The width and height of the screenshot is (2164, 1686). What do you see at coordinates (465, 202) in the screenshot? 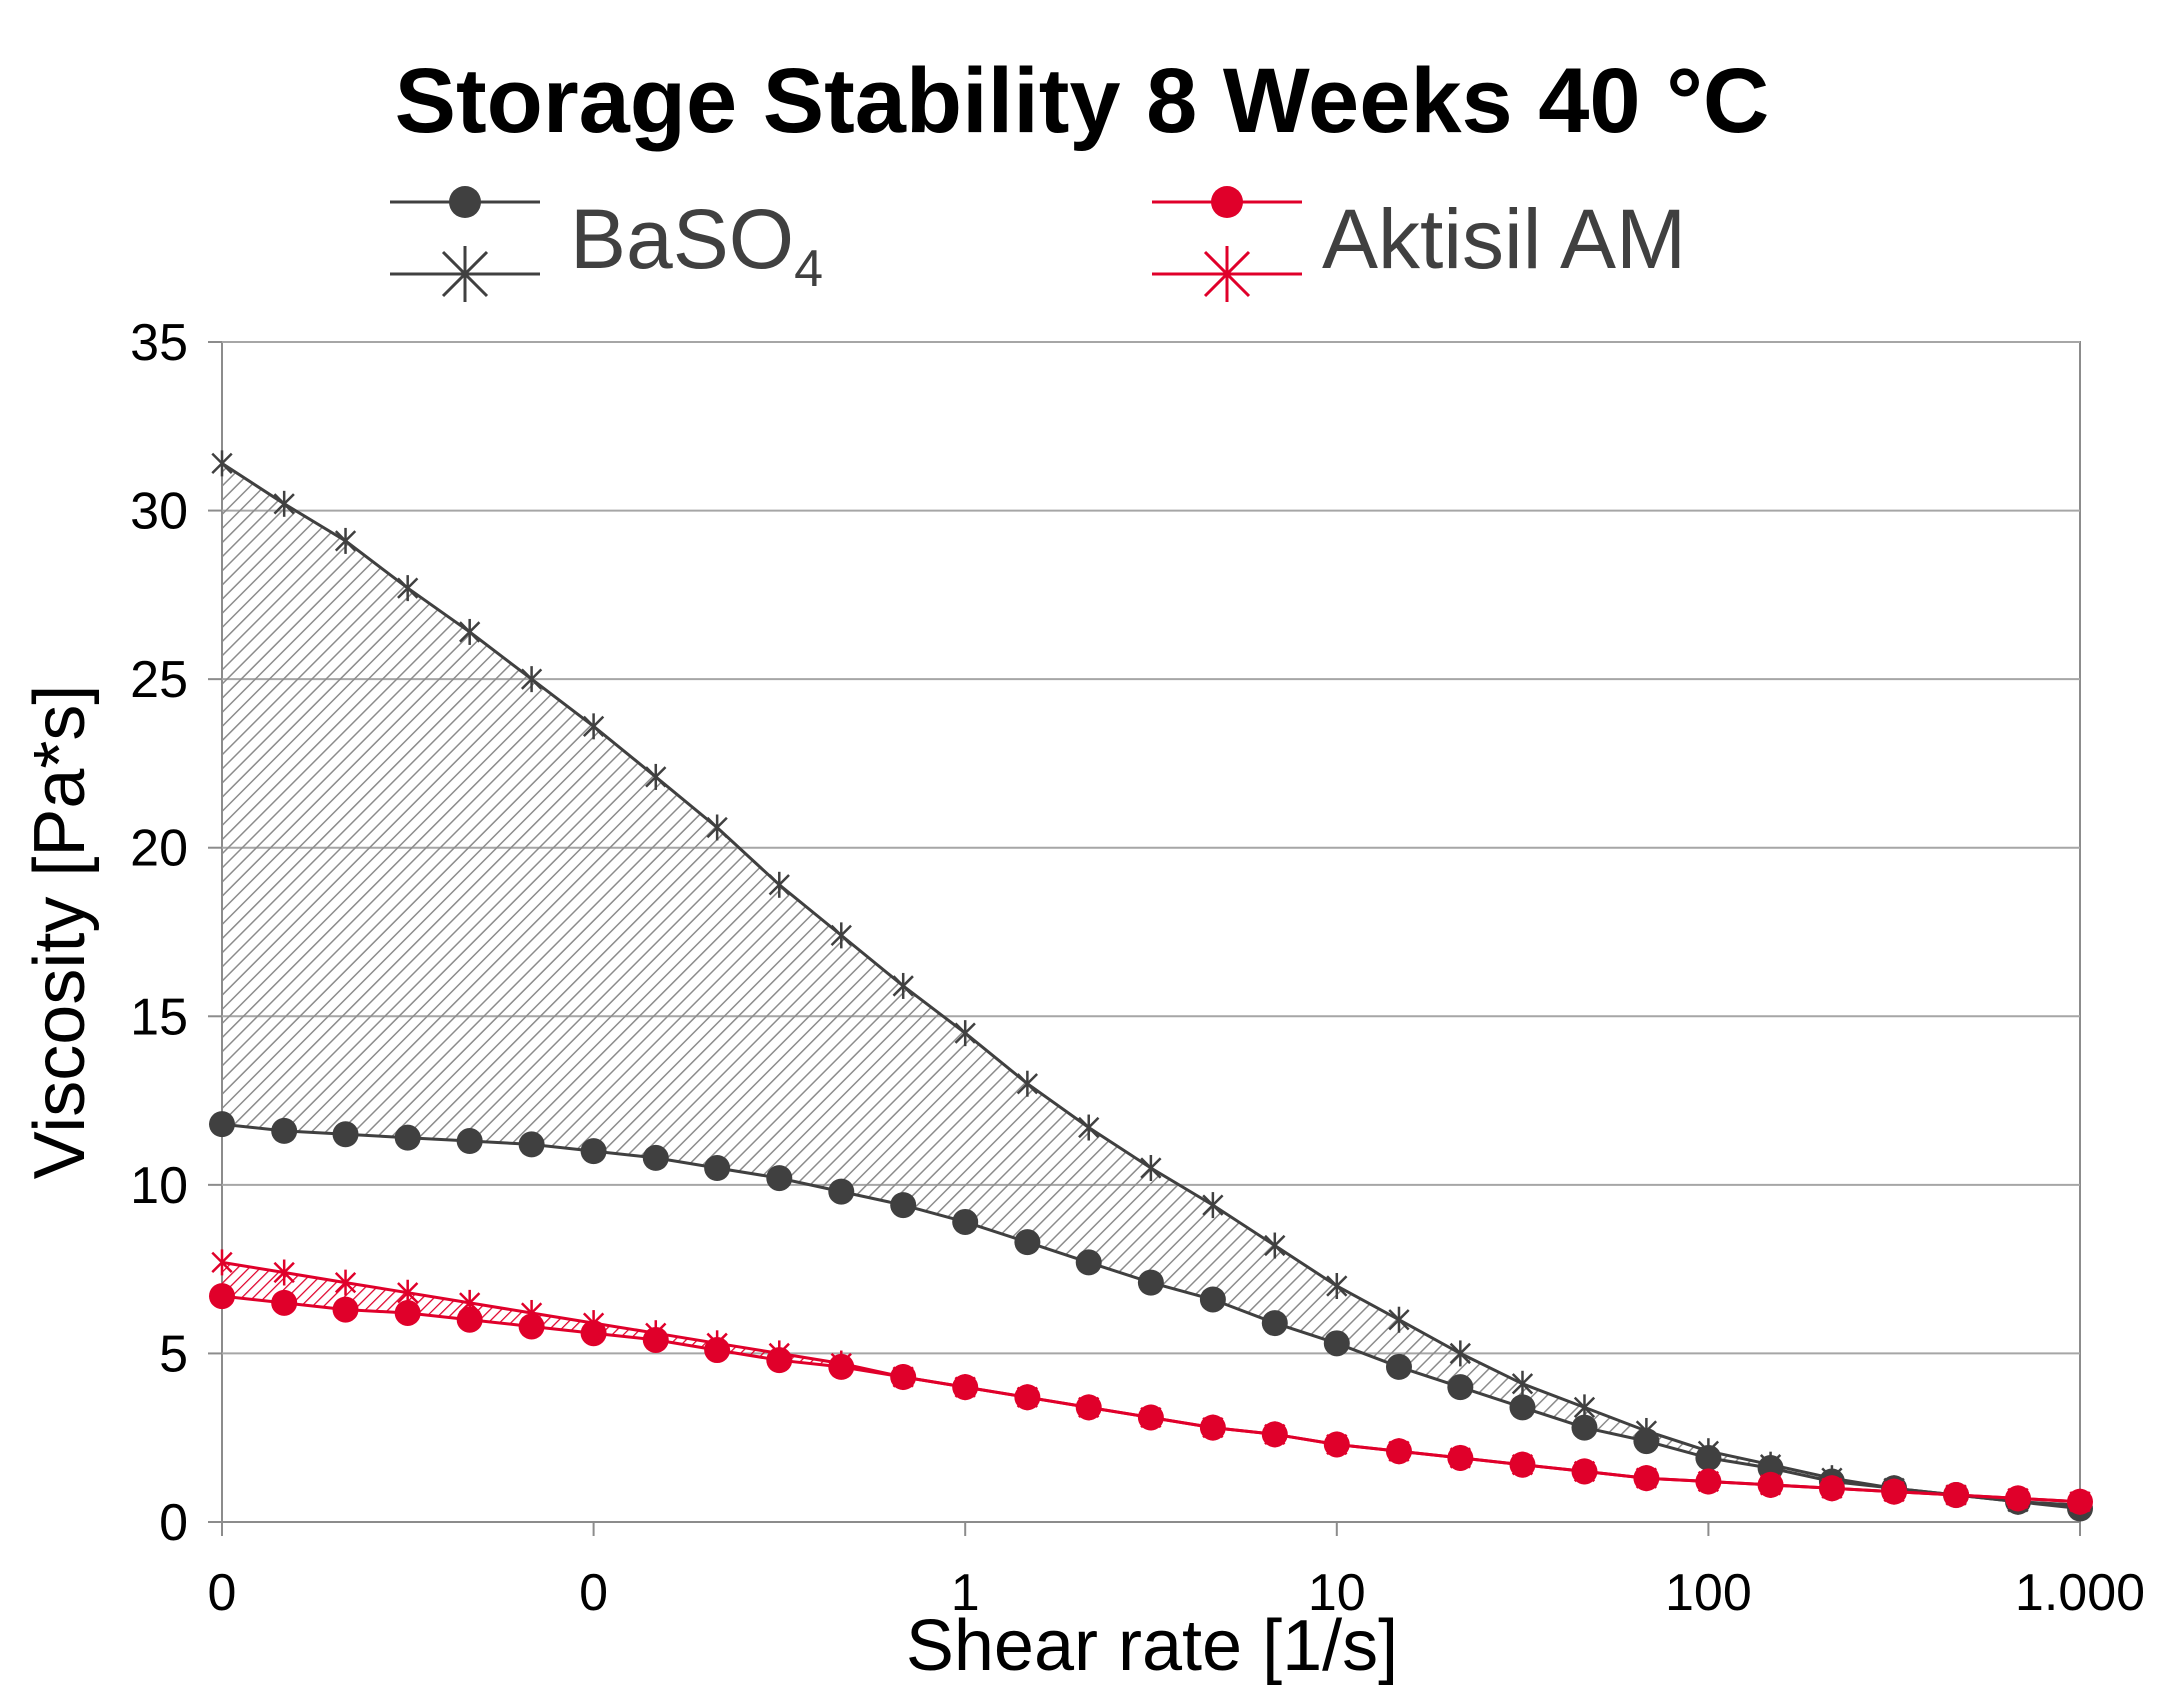
I see `legend-marker-baso4-circle` at bounding box center [465, 202].